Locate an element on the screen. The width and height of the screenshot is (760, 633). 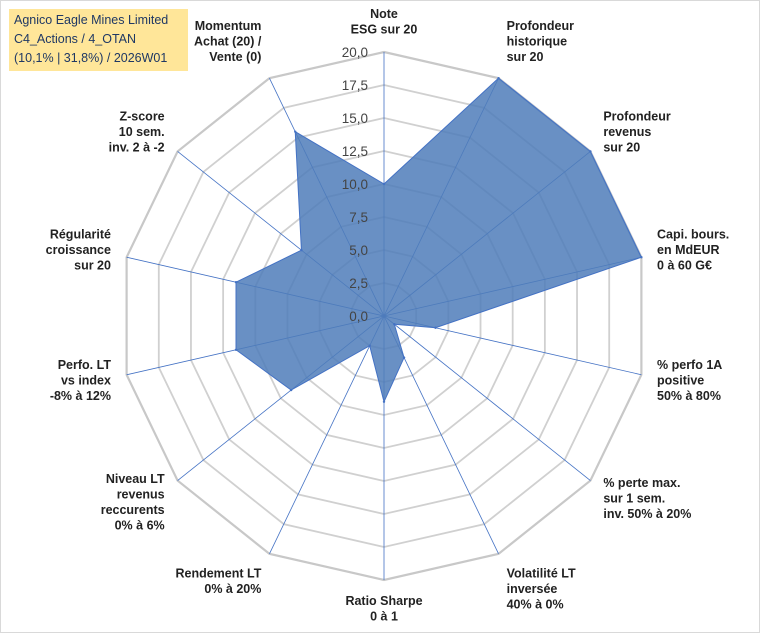
axis-label: Note ESG sur 20 is located at coordinates (384, 22).